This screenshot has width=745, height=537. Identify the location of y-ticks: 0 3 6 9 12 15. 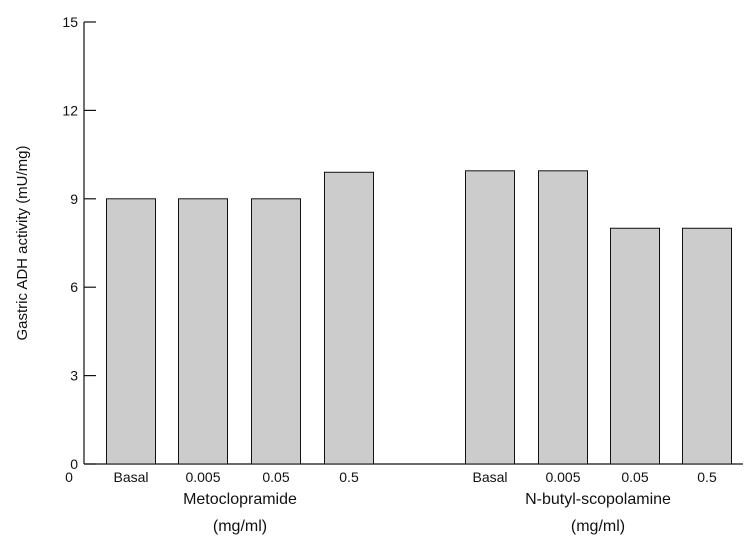
(79, 243).